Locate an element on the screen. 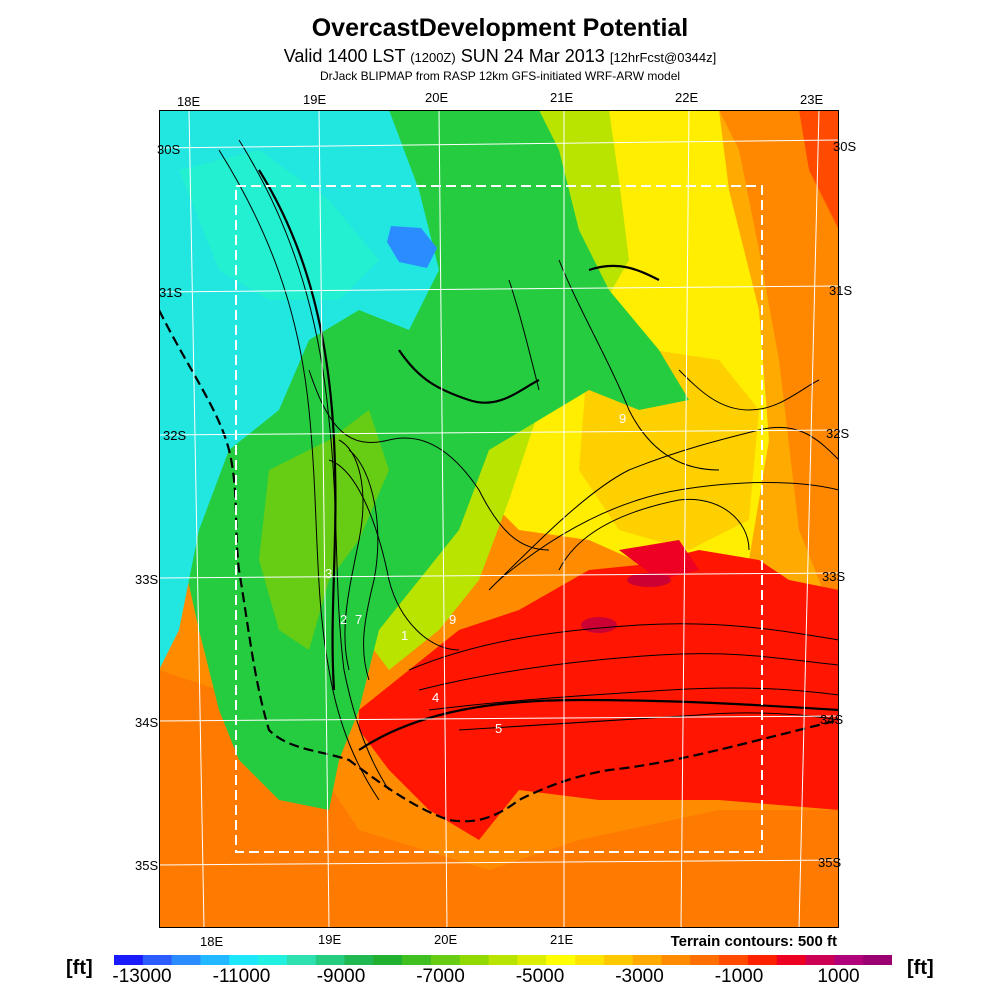 This screenshot has width=1000, height=1000. contour-label: 3 is located at coordinates (328, 573).